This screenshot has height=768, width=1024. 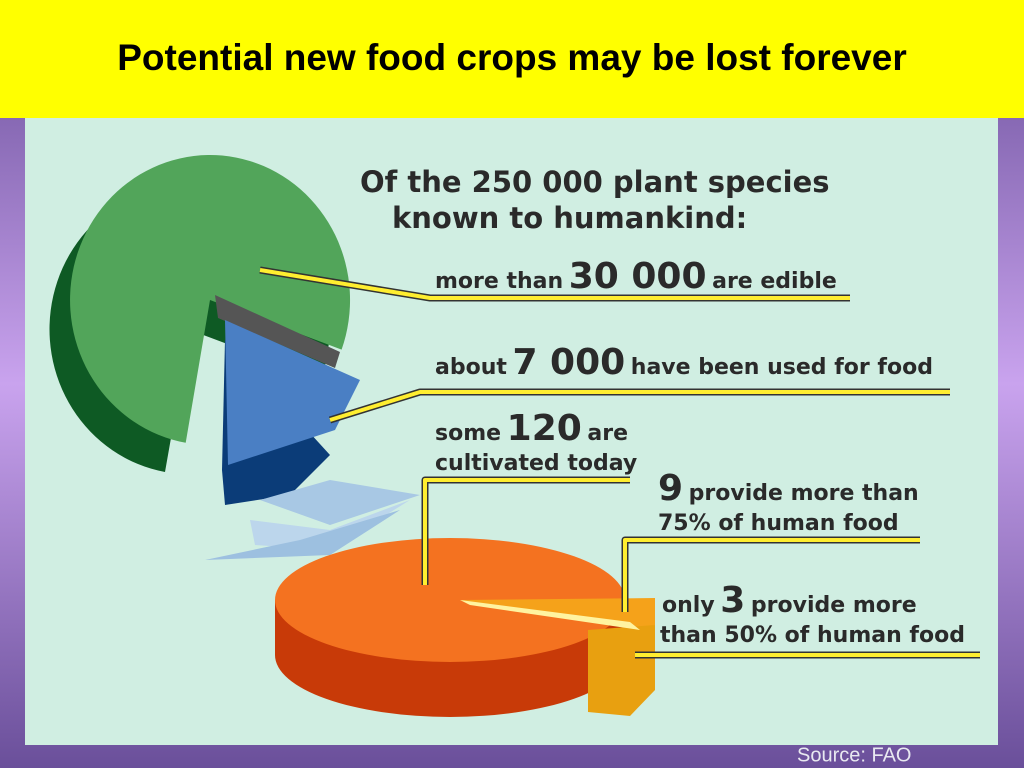 I want to click on callout-text: provide more than, so click(x=804, y=493).